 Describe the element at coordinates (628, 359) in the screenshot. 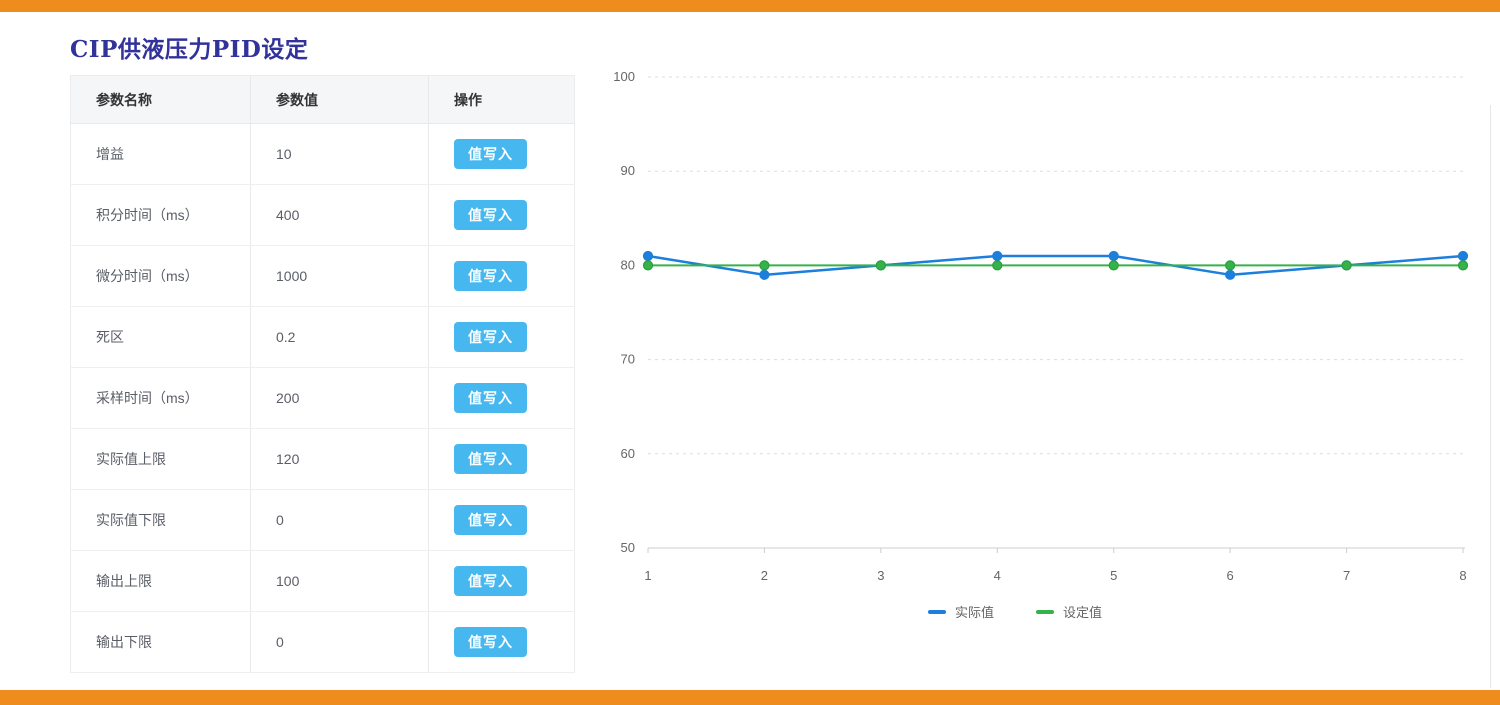

I see `y-tick-label: 70` at that location.